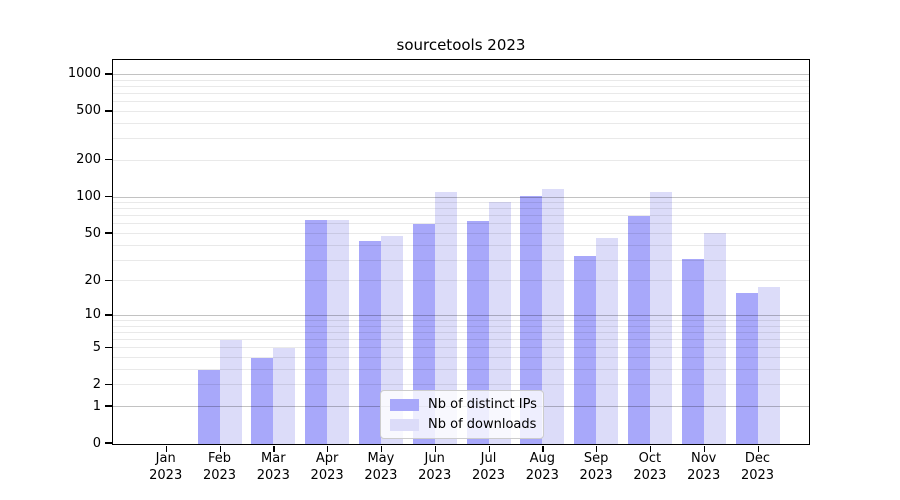  Describe the element at coordinates (92, 233) in the screenshot. I see `y-tick-label: 50` at that location.